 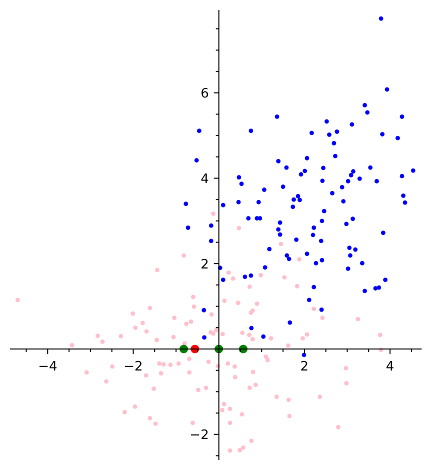 I want to click on x-tick-label: 4, so click(x=390, y=366).